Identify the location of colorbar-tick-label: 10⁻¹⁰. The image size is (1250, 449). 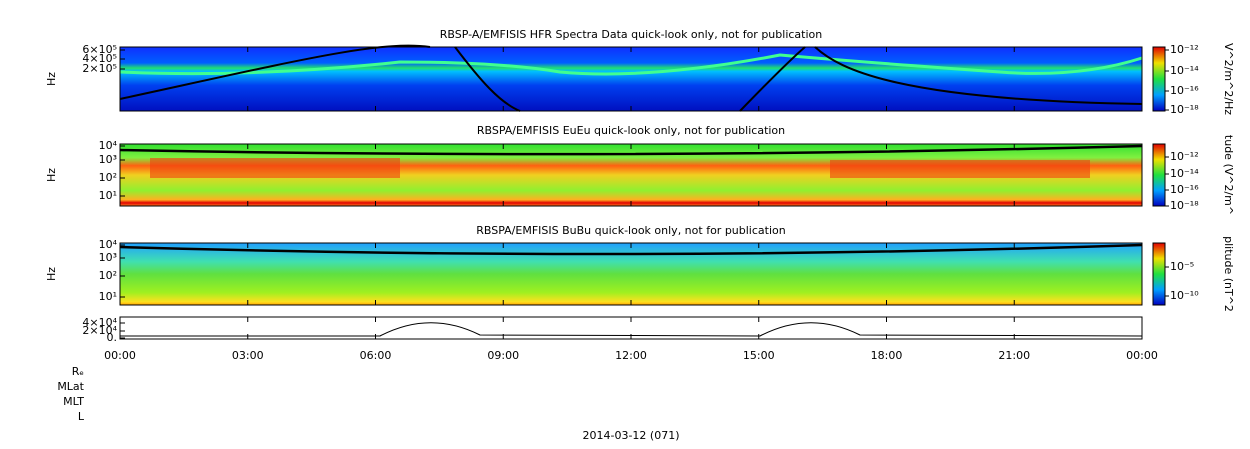
(1184, 295).